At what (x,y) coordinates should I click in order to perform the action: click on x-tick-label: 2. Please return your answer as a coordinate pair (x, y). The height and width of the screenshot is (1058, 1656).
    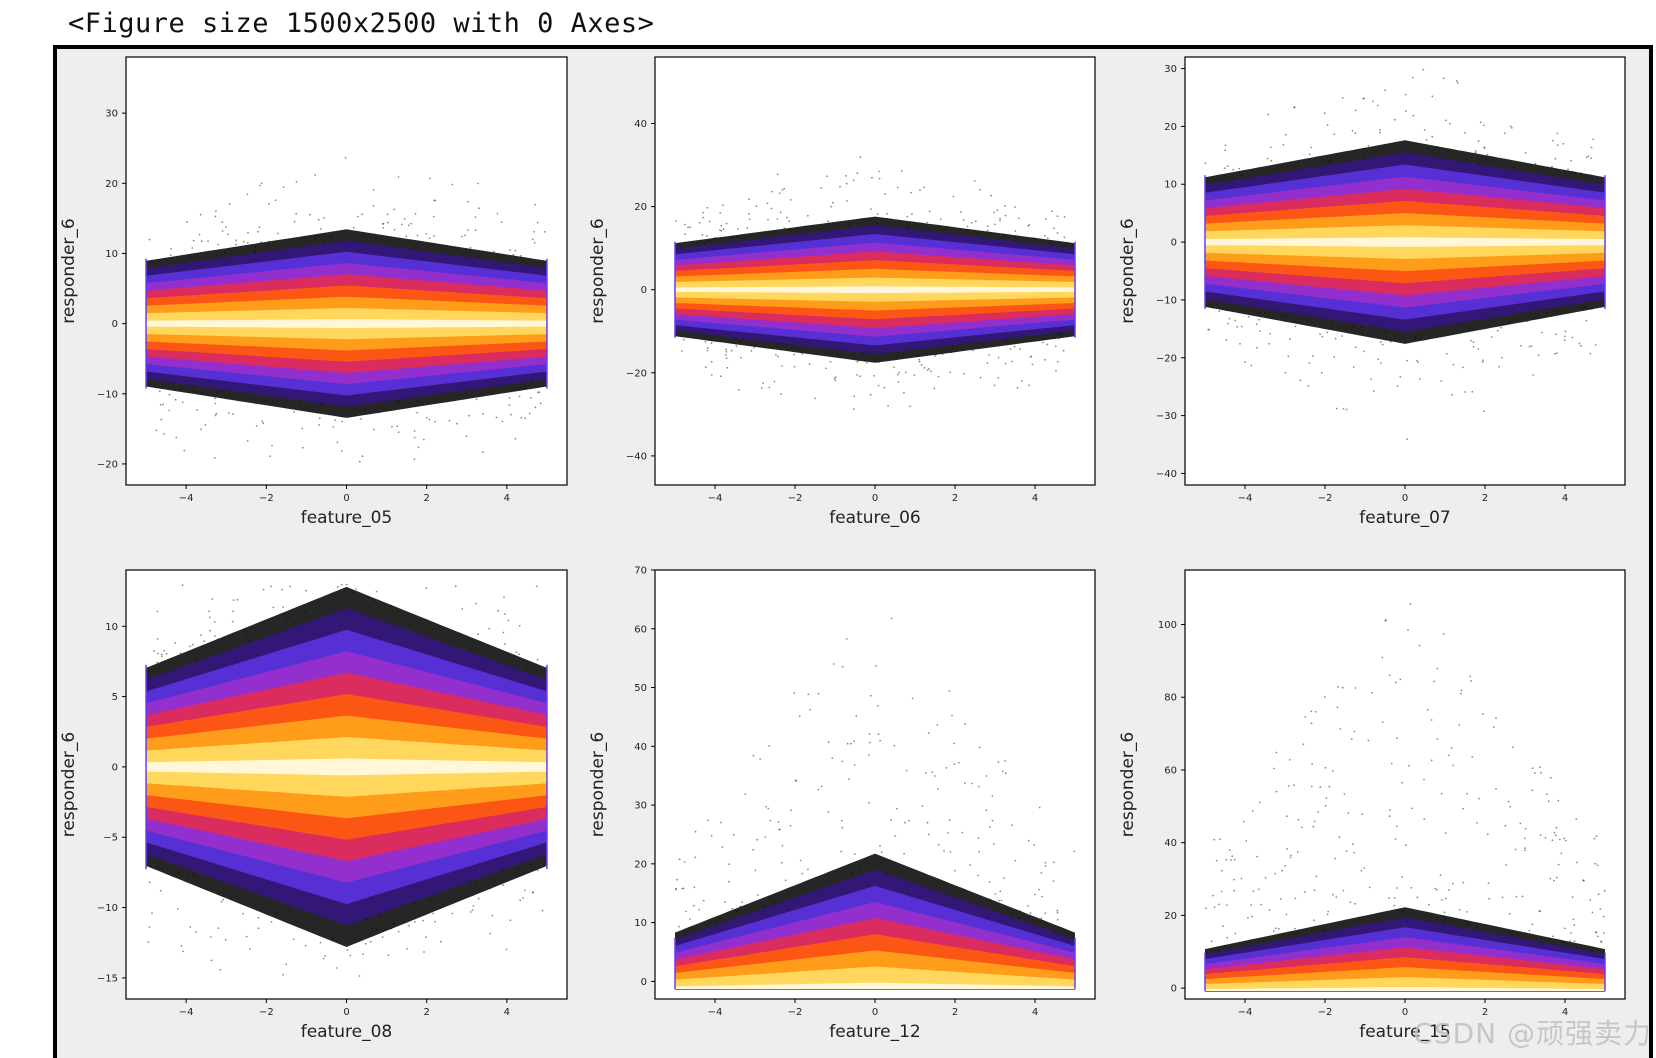
    Looking at the image, I should click on (1485, 498).